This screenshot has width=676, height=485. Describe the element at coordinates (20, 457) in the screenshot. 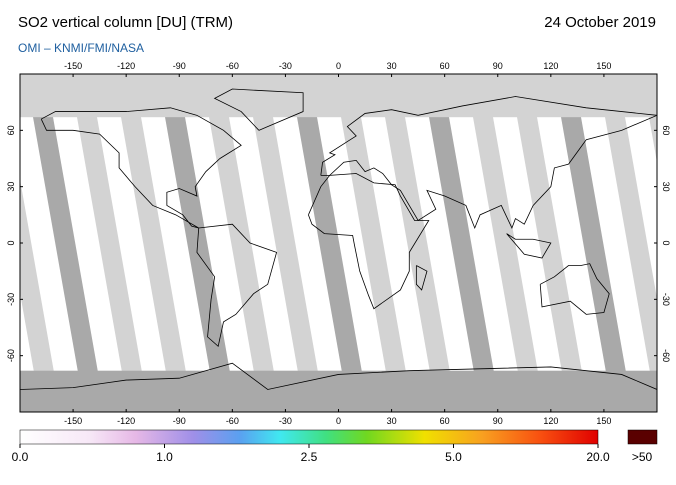

I see `colorbar-label: 0.0` at that location.